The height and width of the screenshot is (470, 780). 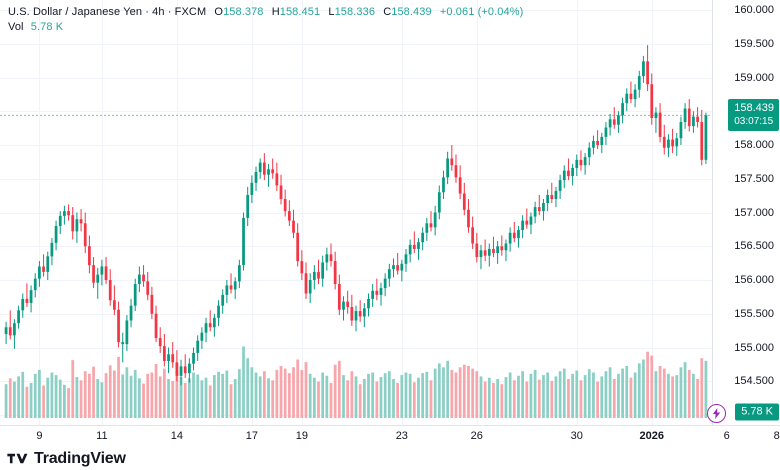 What do you see at coordinates (355, 12) in the screenshot?
I see `legend-low-value: 158.336` at bounding box center [355, 12].